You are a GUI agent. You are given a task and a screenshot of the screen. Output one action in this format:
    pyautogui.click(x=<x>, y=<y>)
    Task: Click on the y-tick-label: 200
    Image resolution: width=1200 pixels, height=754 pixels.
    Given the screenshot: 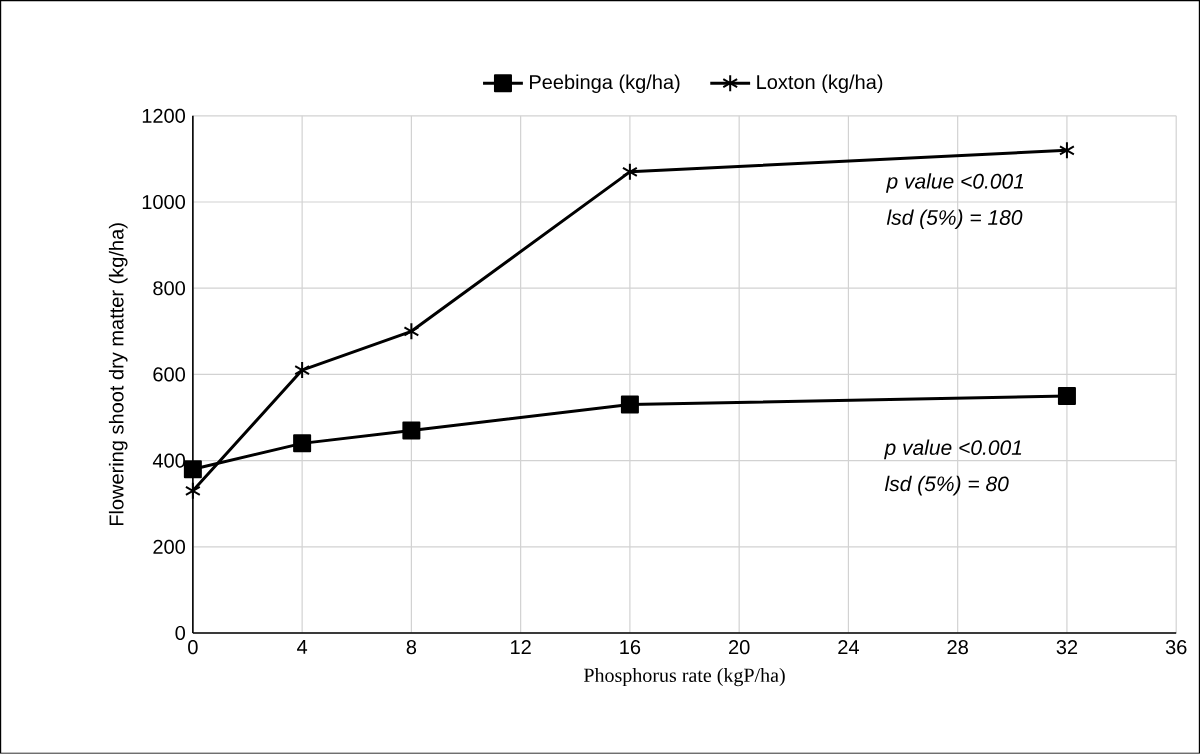 What is the action you would take?
    pyautogui.click(x=169, y=546)
    